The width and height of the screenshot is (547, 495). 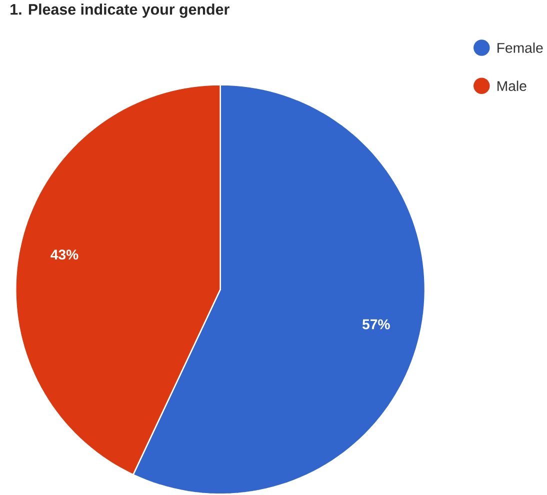 What do you see at coordinates (520, 48) in the screenshot?
I see `legend-label: Female` at bounding box center [520, 48].